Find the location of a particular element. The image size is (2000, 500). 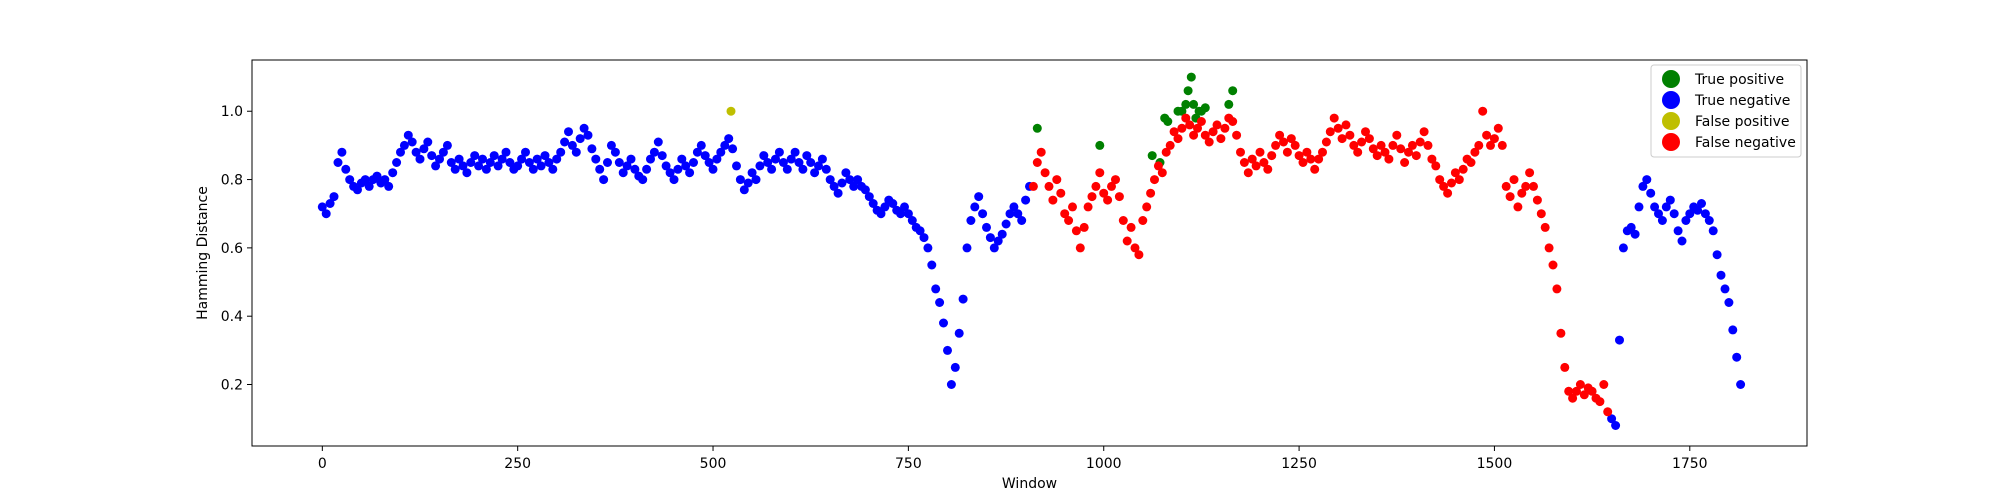

legend-label: False positive is located at coordinates (1742, 122).